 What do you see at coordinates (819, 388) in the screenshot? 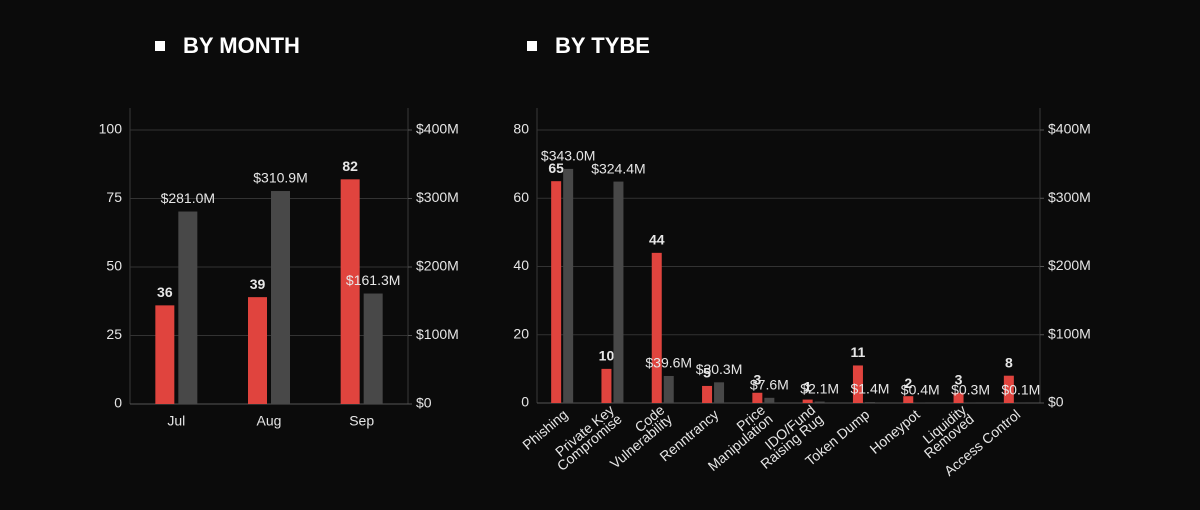
I see `amount-label: $2.1M` at bounding box center [819, 388].